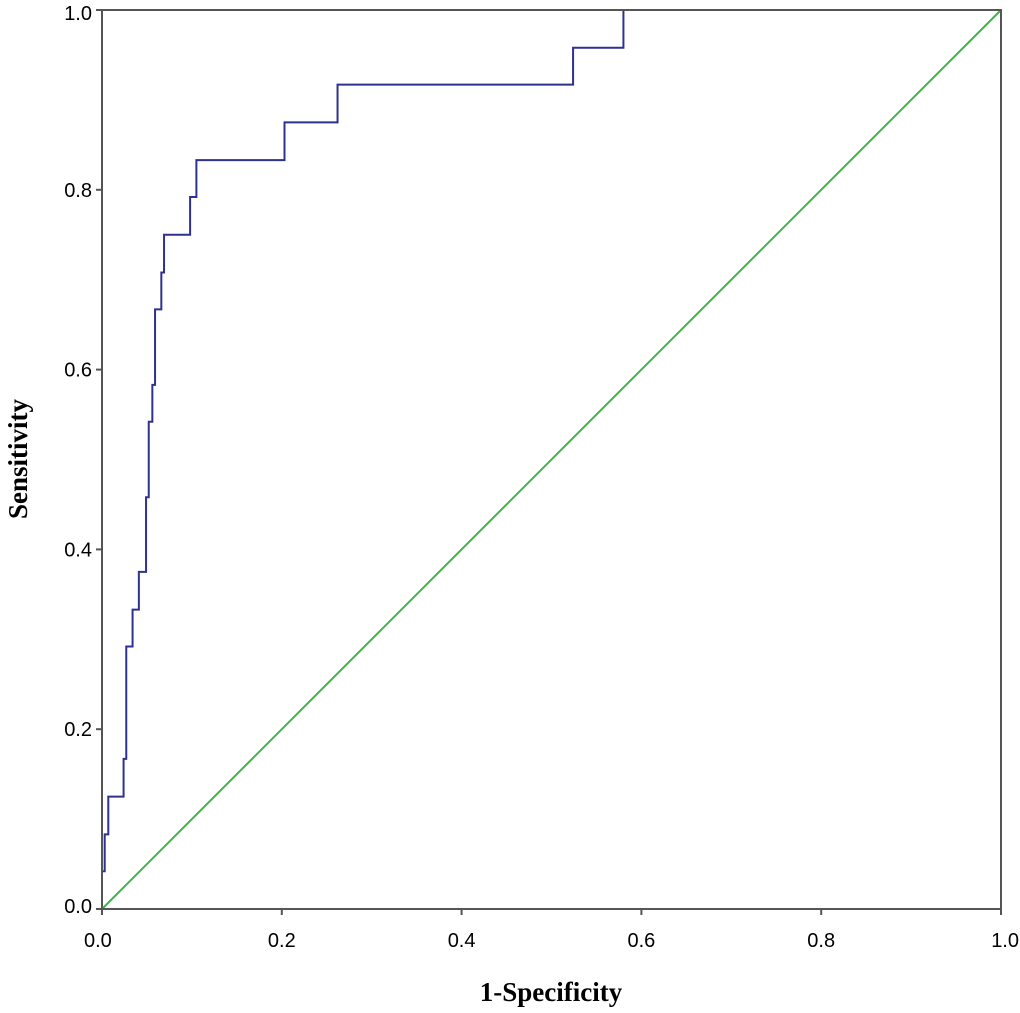 This screenshot has height=1013, width=1020. Describe the element at coordinates (462, 941) in the screenshot. I see `x-tick-label: 0.4` at that location.